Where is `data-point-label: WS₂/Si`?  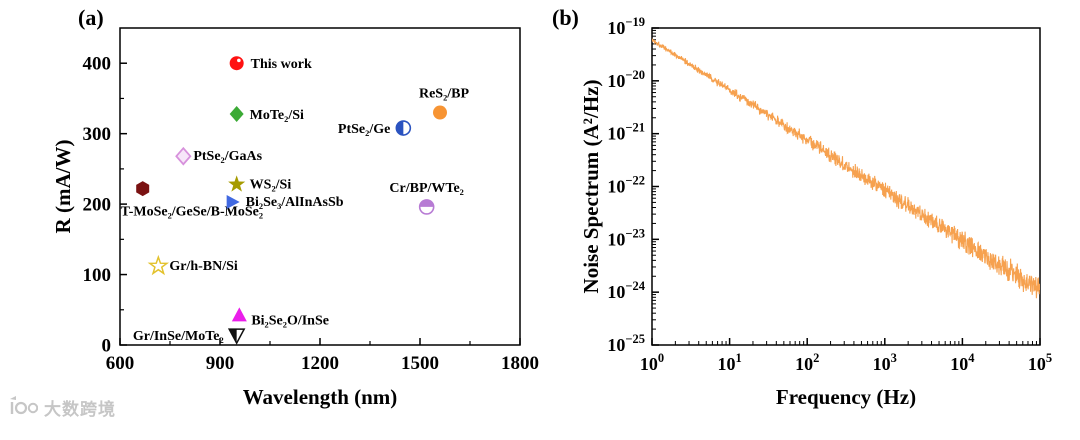 data-point-label: WS₂/Si is located at coordinates (271, 184).